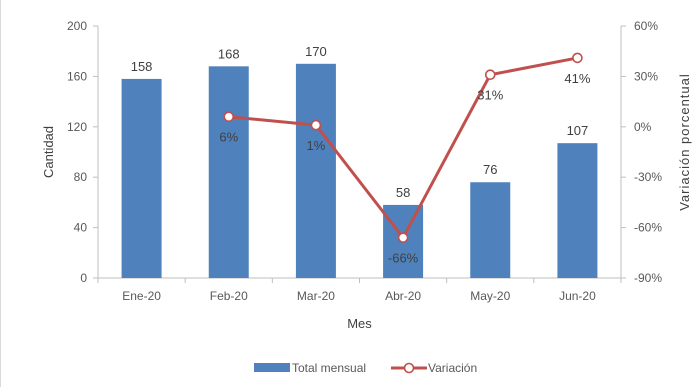 The image size is (698, 387). I want to click on x-tick-label: Jun-20, so click(577, 296).